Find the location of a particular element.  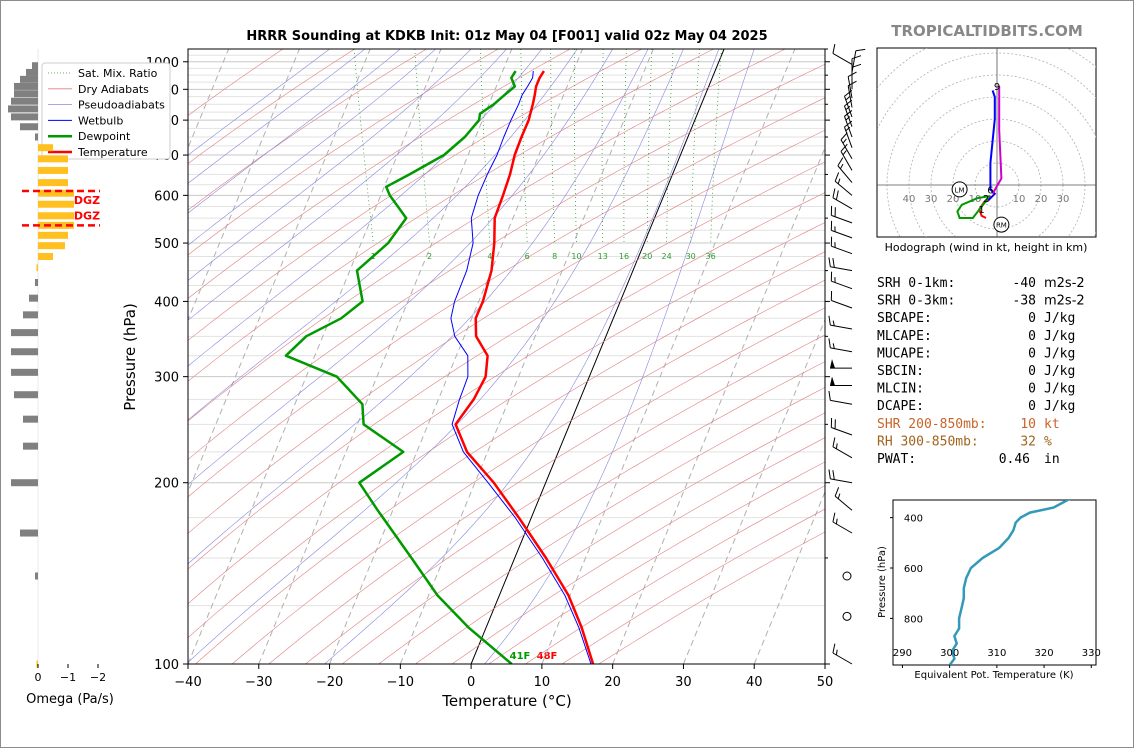

mixing-ratio-label: 36 is located at coordinates (711, 256).